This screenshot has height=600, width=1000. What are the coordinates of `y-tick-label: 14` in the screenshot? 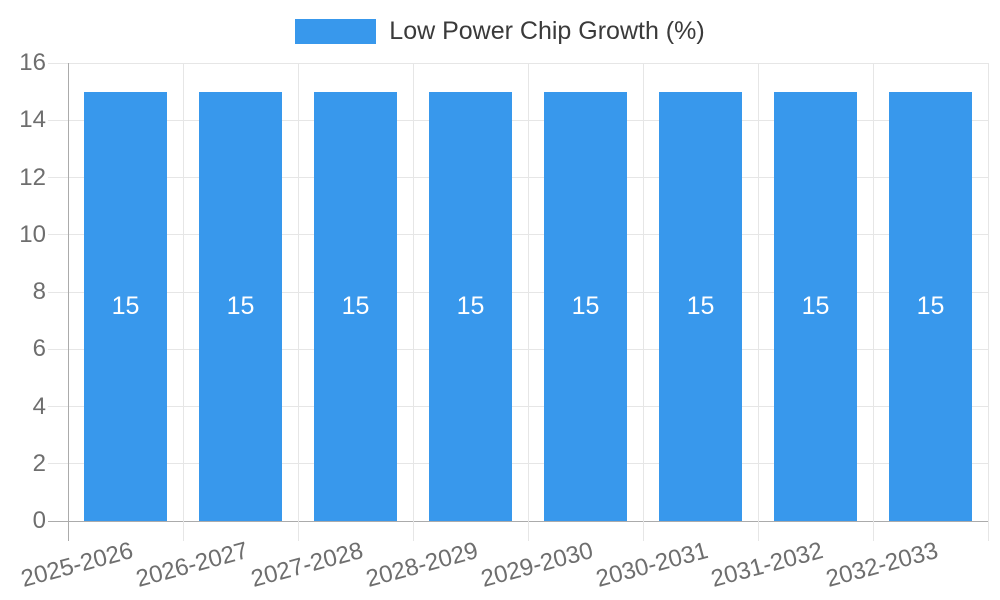 It's located at (32, 120).